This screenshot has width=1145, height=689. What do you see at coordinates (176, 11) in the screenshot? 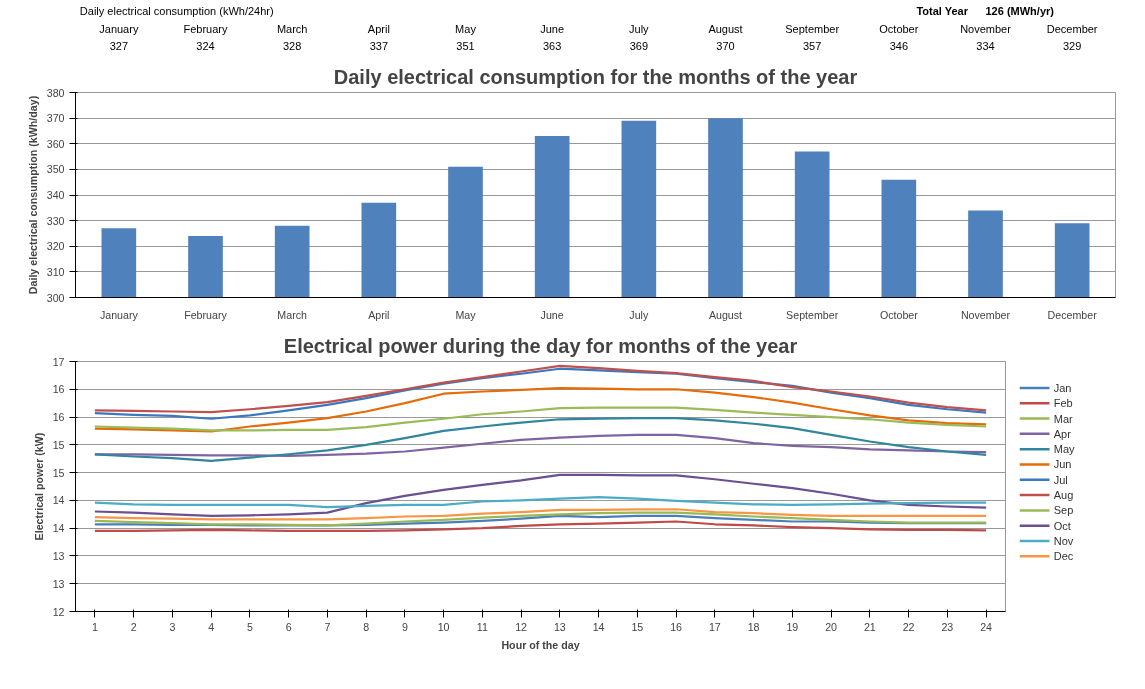
I see `text: Daily electrical consumption (kWh/24hr)` at bounding box center [176, 11].